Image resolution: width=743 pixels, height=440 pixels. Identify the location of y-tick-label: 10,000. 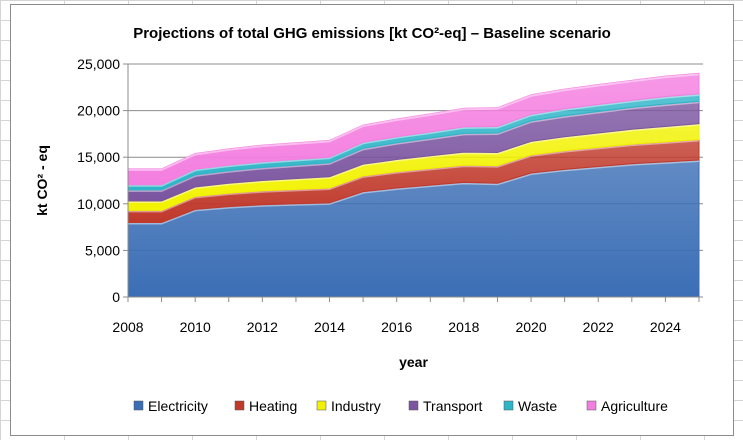
(98, 204).